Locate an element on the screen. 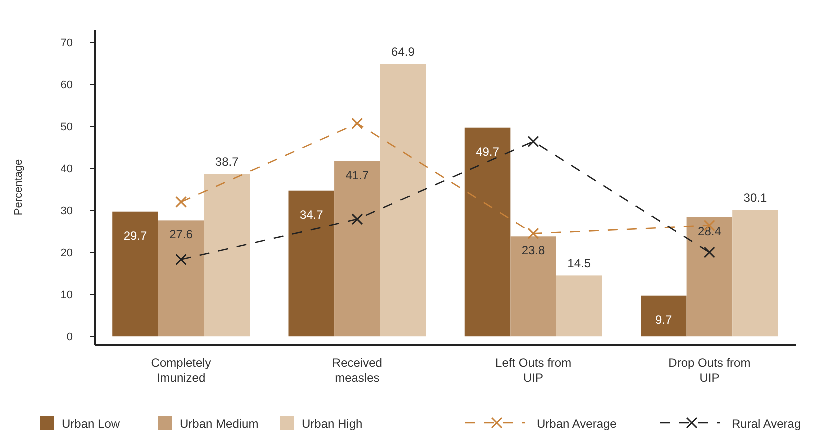 Image resolution: width=816 pixels, height=441 pixels. x-tick-label: Drop Outs from UIP is located at coordinates (709, 370).